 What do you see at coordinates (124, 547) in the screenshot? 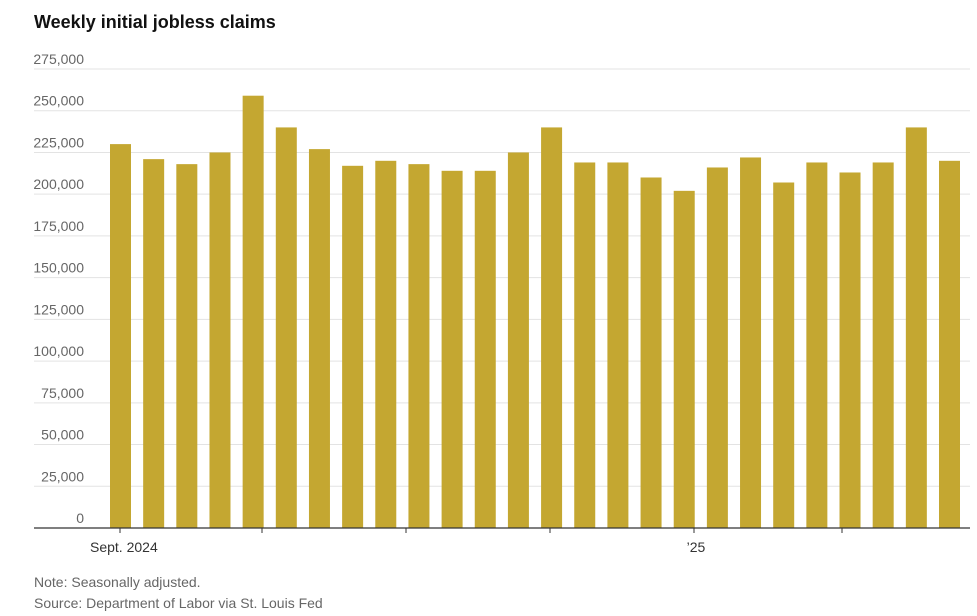
I see `x-tick-label: Sept. 2024` at bounding box center [124, 547].